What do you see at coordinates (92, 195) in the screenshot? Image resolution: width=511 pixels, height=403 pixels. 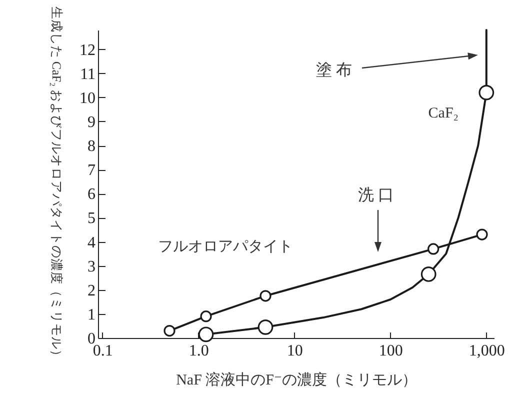 I see `y-tick-label: 6` at bounding box center [92, 195].